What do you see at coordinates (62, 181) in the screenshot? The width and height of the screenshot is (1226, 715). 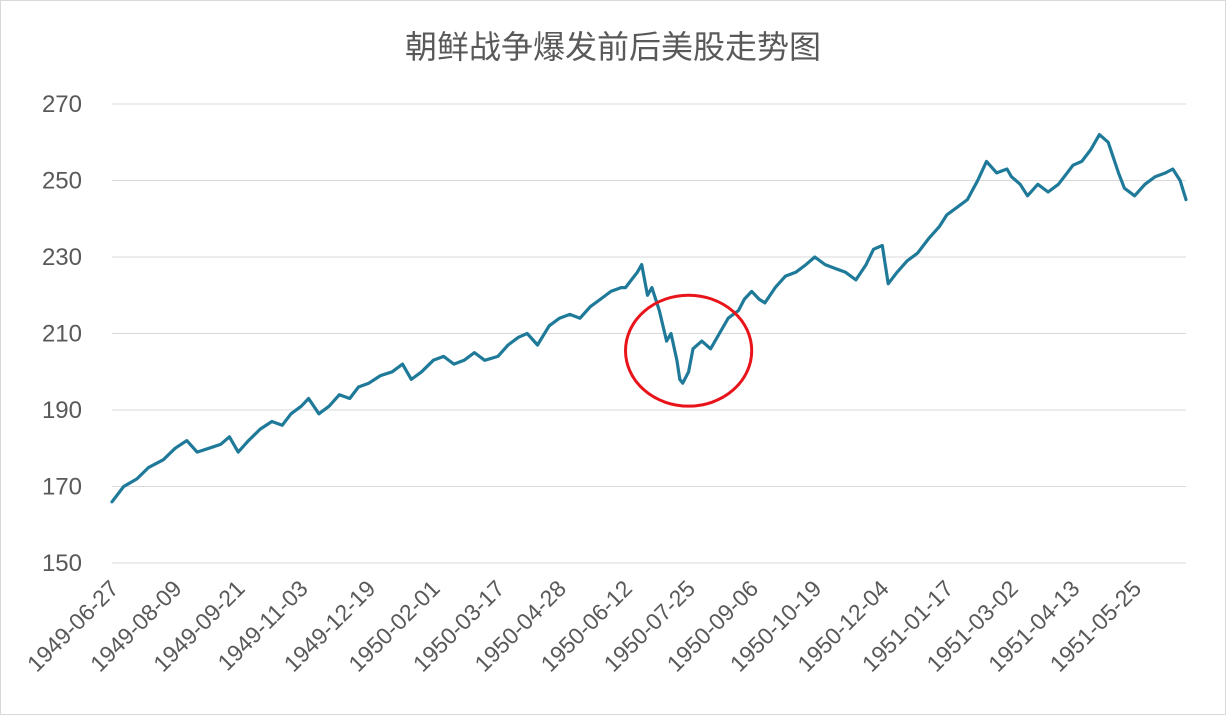 I see `y-tick-label: 250` at bounding box center [62, 181].